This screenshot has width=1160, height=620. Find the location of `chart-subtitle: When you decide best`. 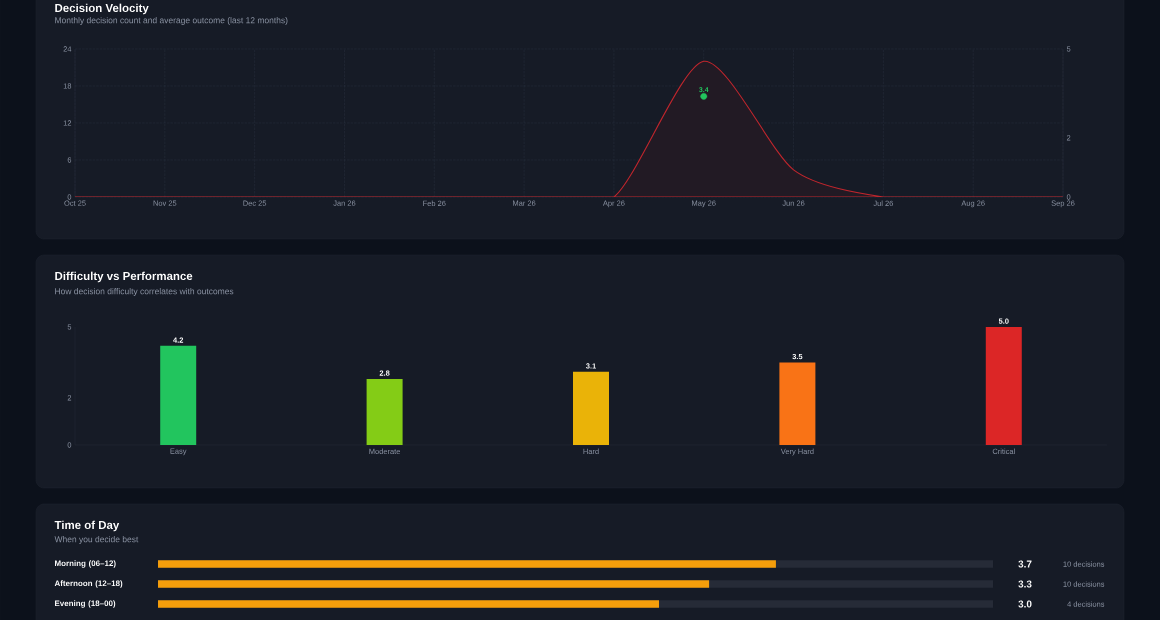

chart-subtitle: When you decide best is located at coordinates (96, 540).